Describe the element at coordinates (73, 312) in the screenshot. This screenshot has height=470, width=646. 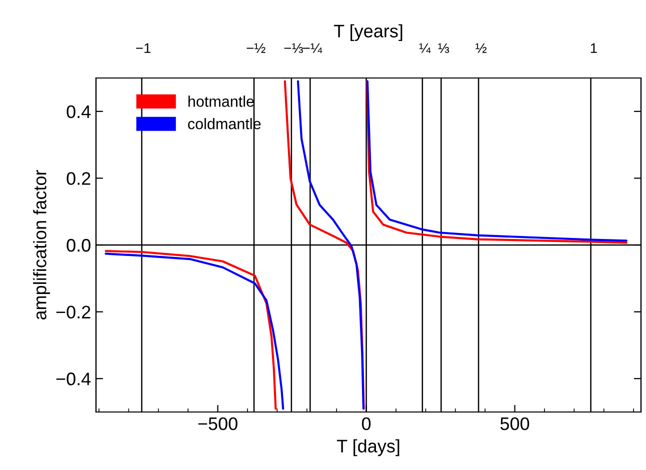
I see `y-tick-label: −0.2` at that location.